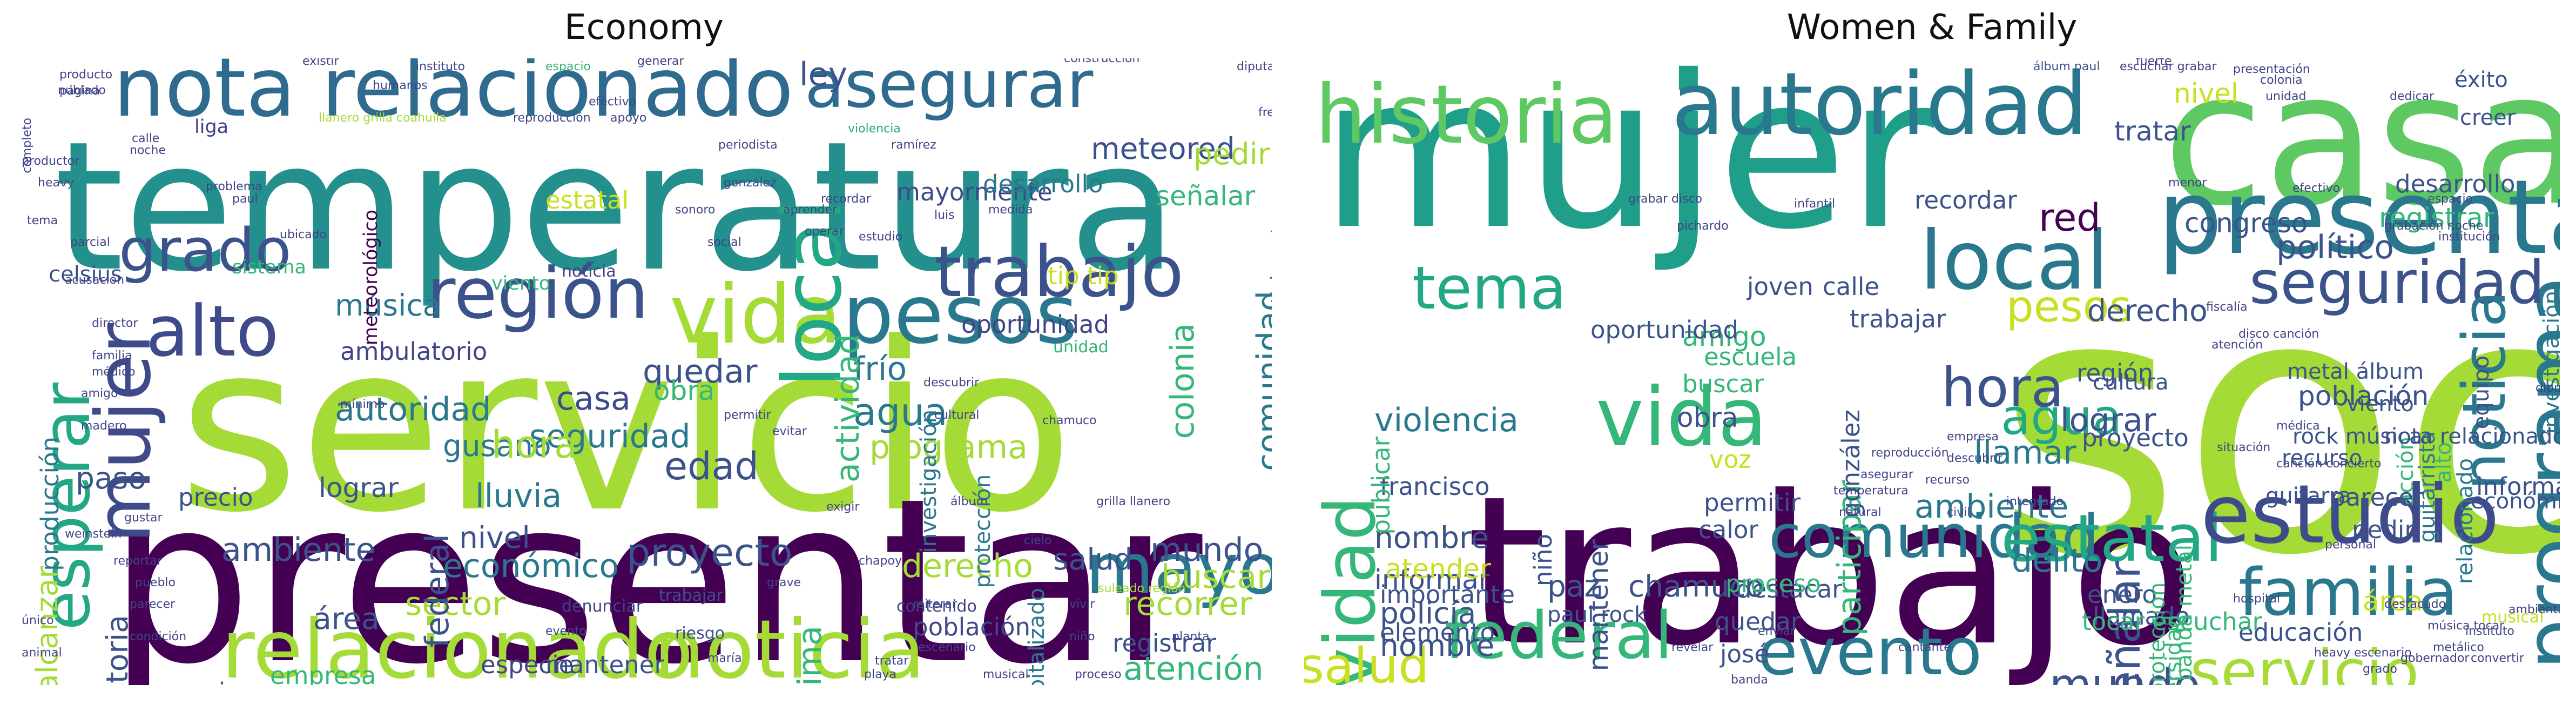 Image resolution: width=2576 pixels, height=704 pixels. Describe the element at coordinates (82, 91) in the screenshot. I see `cloud-word: nublado` at that location.